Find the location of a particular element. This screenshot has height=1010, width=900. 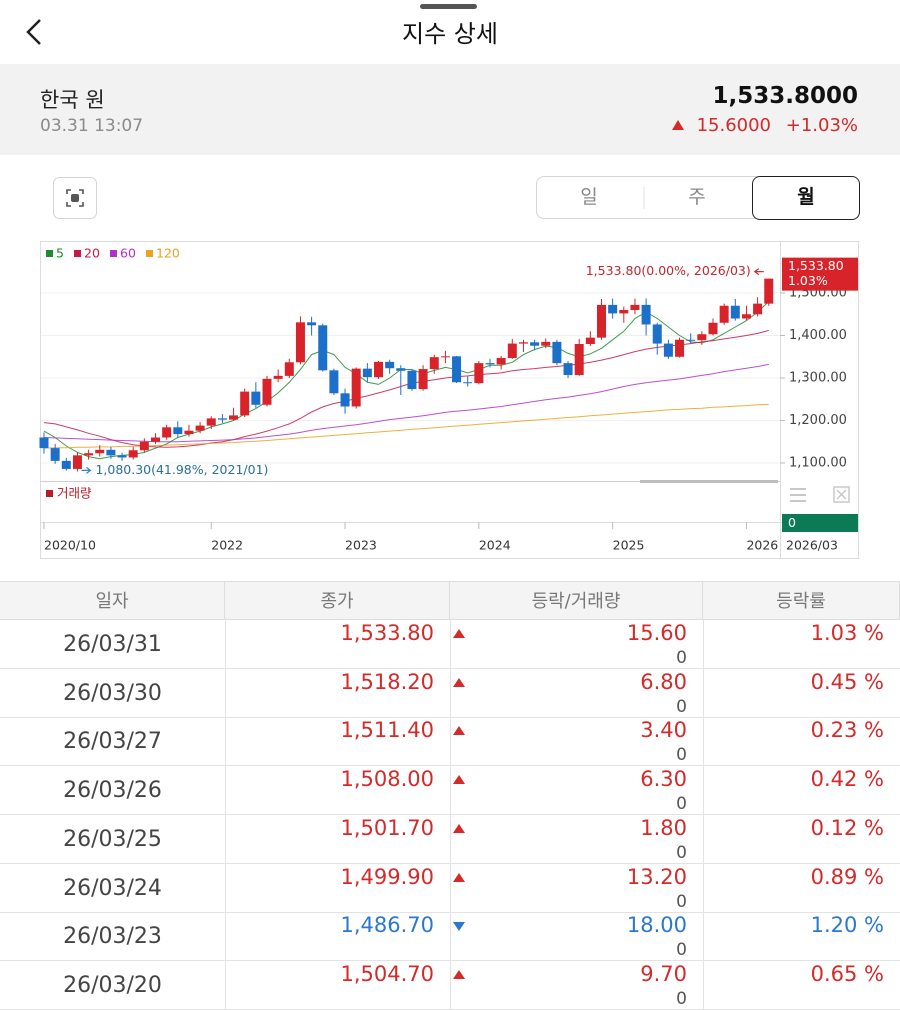

drag-handle is located at coordinates (448, 6).